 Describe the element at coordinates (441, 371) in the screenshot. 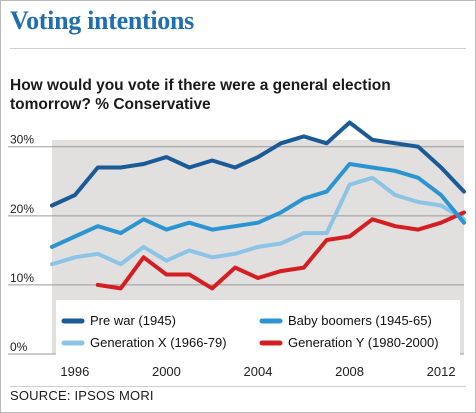

I see `x-tick-label: 2012` at that location.